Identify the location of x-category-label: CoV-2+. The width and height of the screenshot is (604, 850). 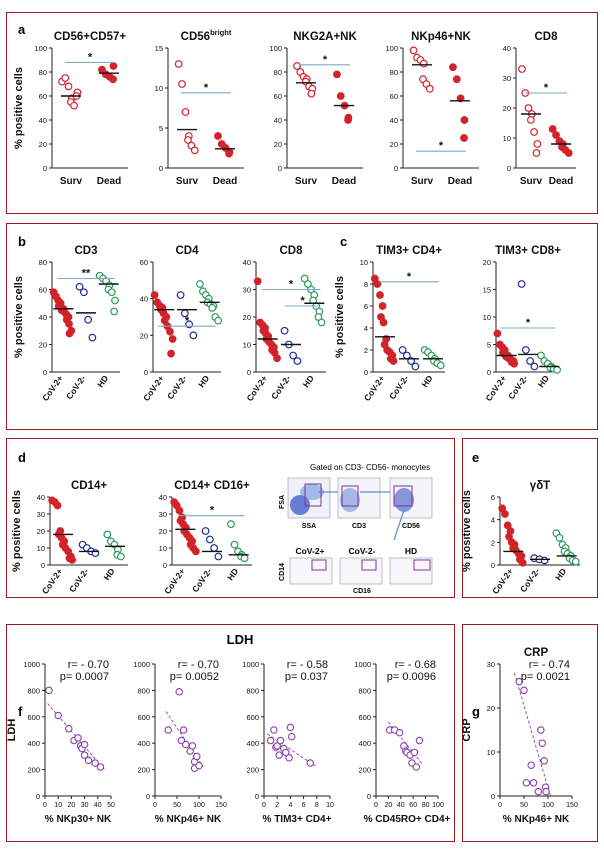
(52, 388).